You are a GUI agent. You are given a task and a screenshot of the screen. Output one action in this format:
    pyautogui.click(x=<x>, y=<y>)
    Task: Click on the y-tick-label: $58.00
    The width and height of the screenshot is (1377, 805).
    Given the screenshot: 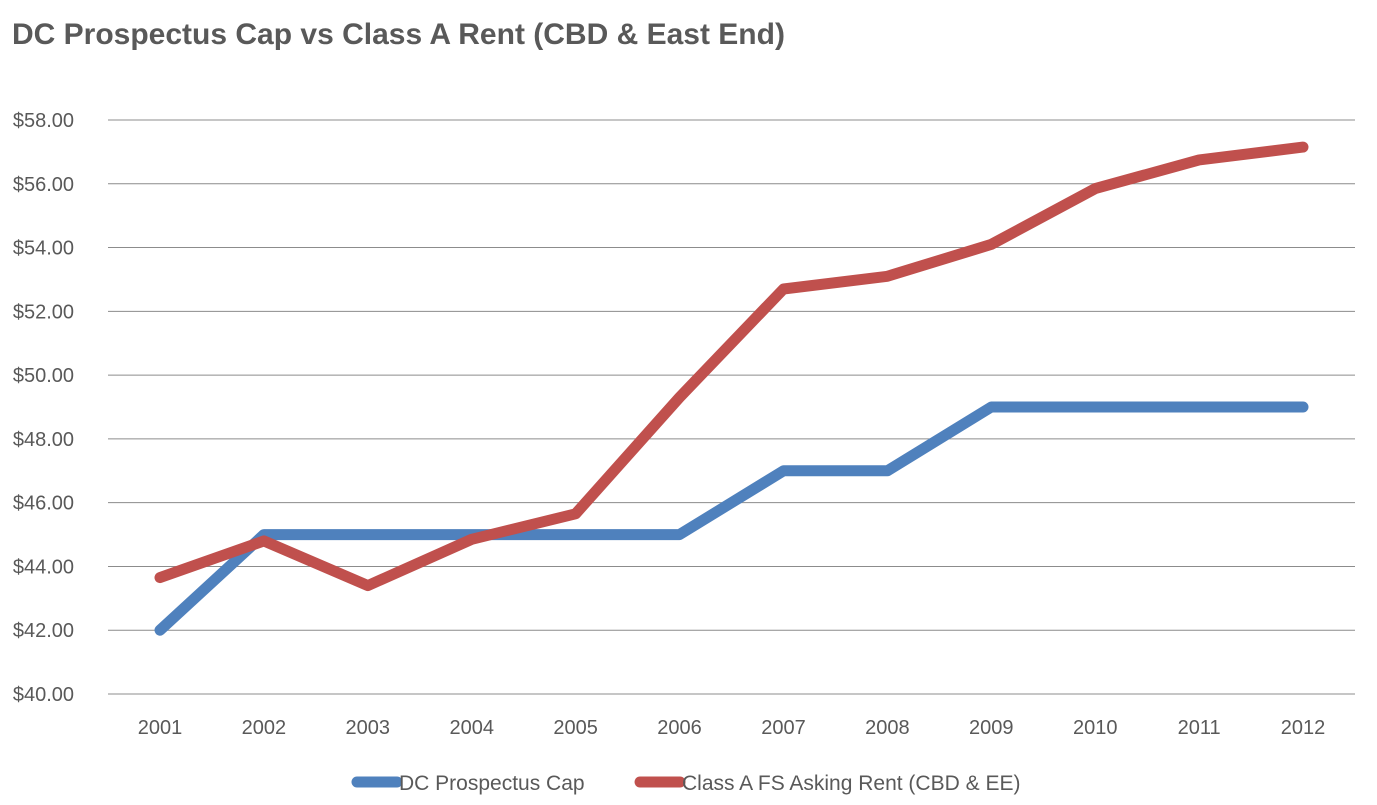 What is the action you would take?
    pyautogui.click(x=43, y=121)
    